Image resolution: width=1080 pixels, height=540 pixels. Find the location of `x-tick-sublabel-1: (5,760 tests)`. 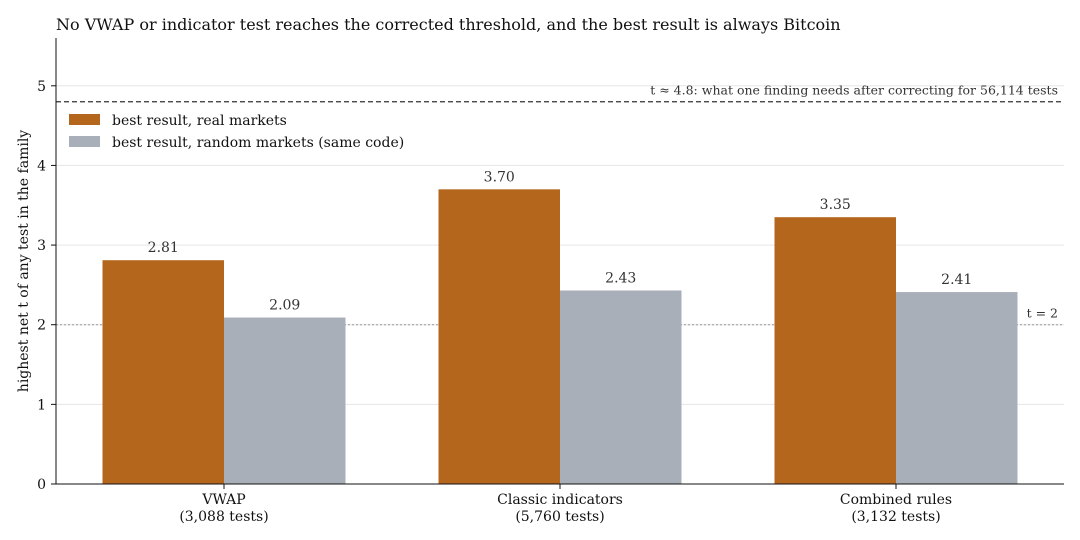

x-tick-sublabel-1: (5,760 tests) is located at coordinates (559, 517).